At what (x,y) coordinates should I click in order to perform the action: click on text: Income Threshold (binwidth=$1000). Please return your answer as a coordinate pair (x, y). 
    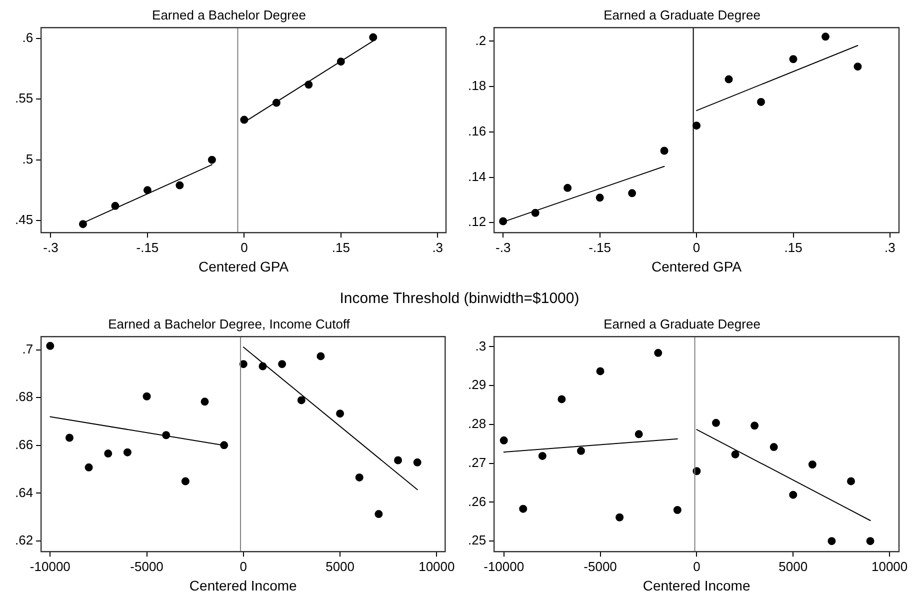
    Looking at the image, I should click on (459, 299).